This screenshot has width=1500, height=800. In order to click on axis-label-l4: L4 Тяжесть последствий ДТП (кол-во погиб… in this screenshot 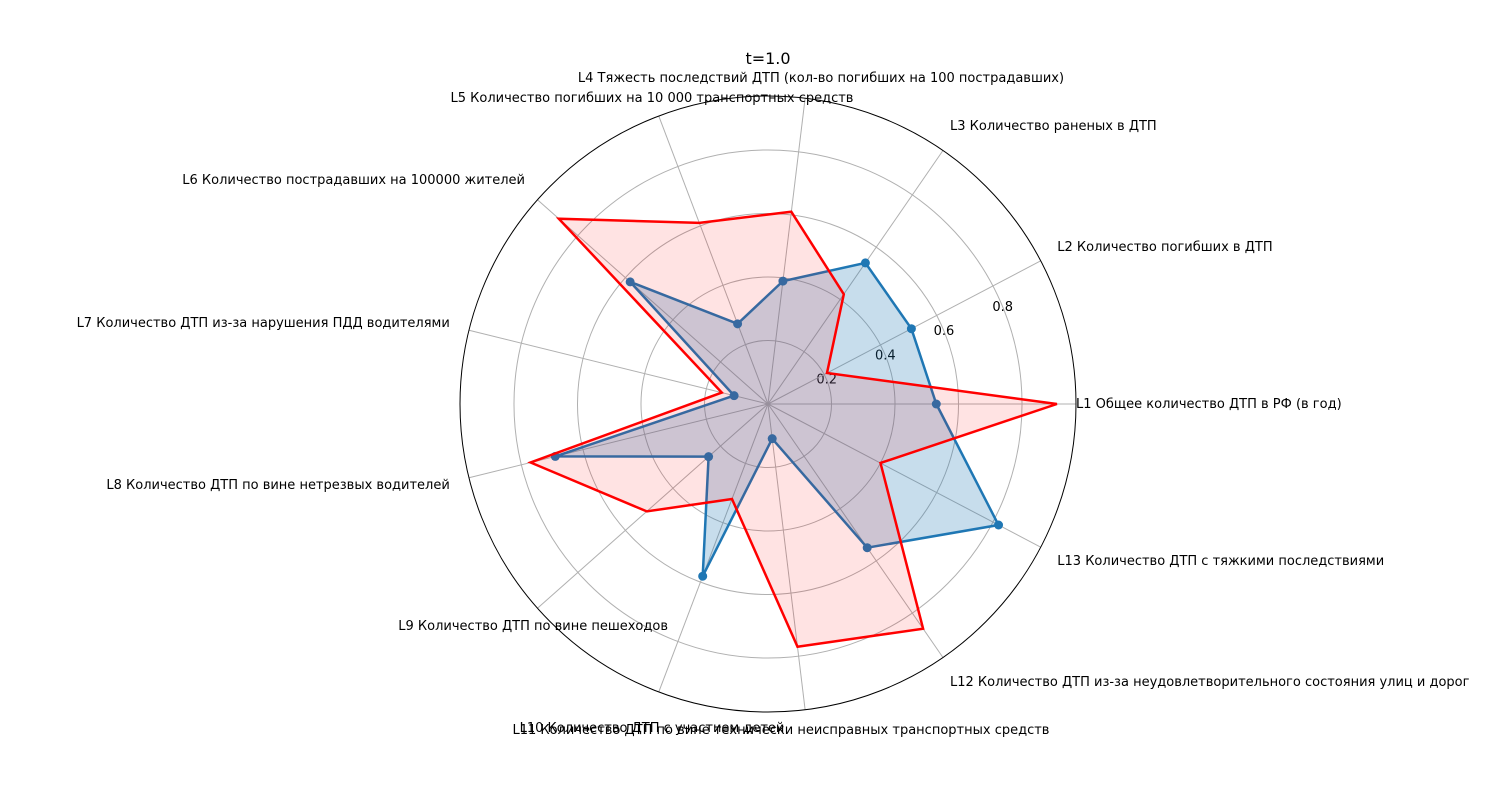, I will do `click(821, 78)`.